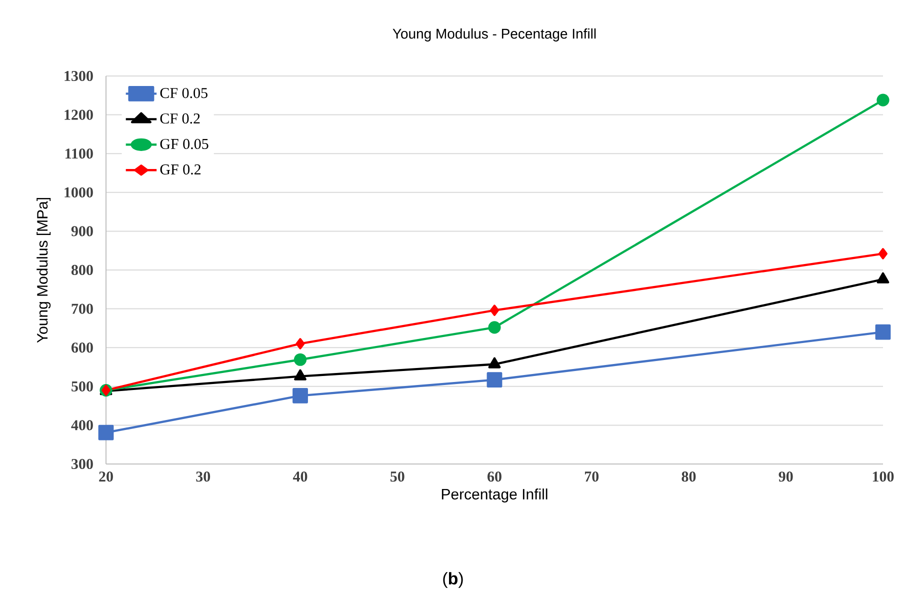 This screenshot has height=607, width=907. What do you see at coordinates (79, 153) in the screenshot?
I see `y-tick-label: 1100` at bounding box center [79, 153].